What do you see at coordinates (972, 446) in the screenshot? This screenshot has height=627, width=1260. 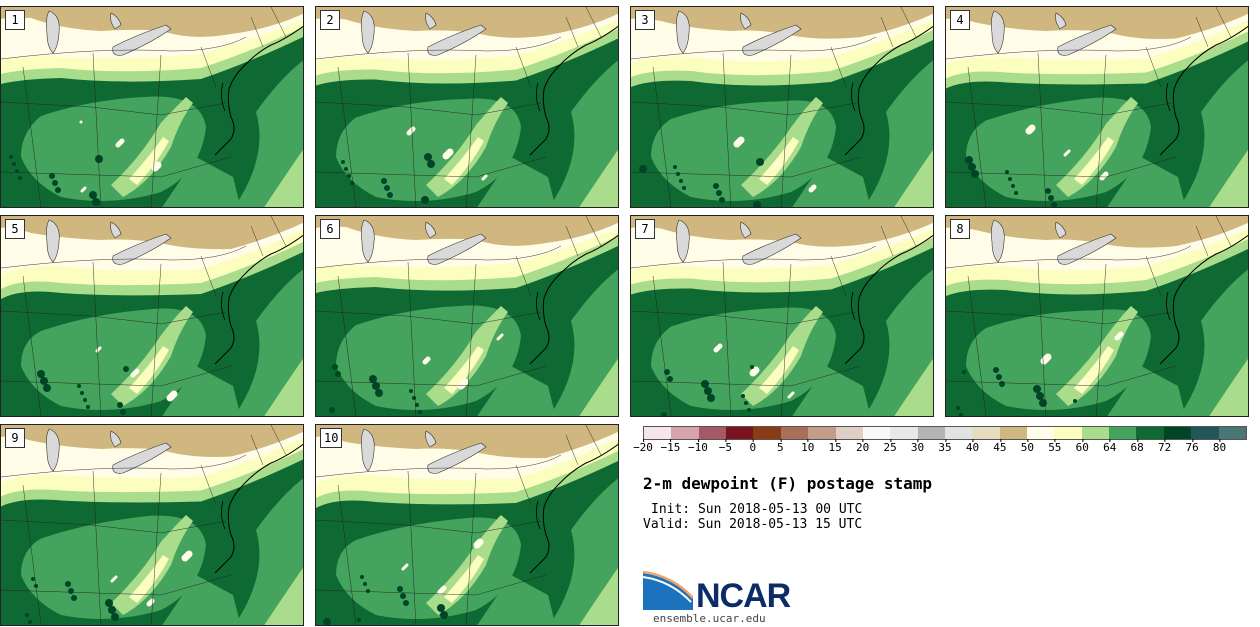 I see `colorbar-tick-label: 40` at bounding box center [972, 446].